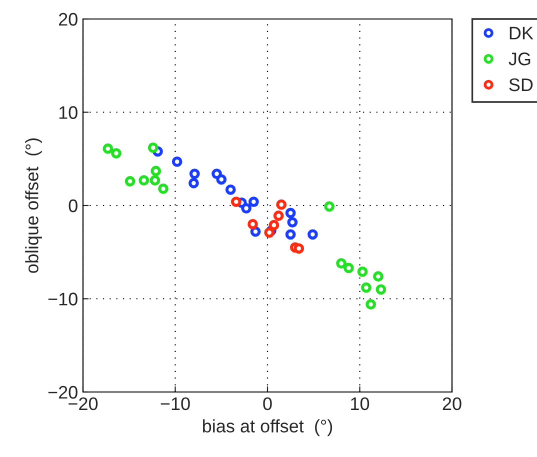 The width and height of the screenshot is (537, 457). Describe the element at coordinates (68, 19) in the screenshot. I see `y-tick-label: 20` at that location.